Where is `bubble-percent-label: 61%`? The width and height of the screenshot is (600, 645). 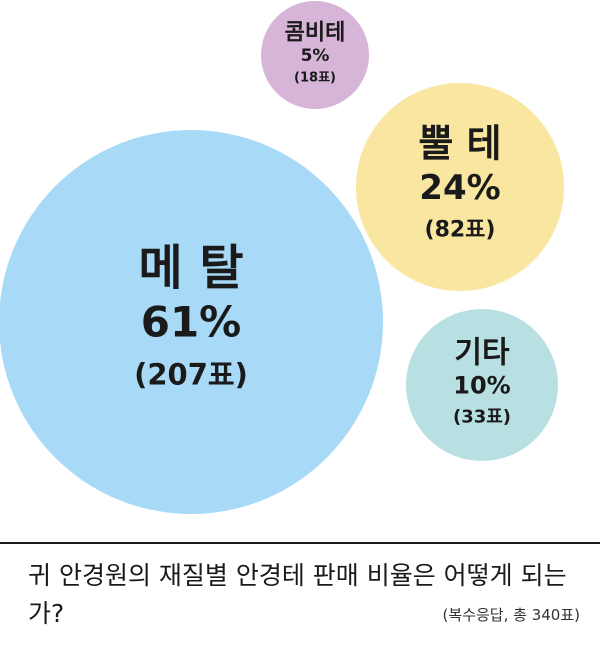 bubble-percent-label: 61% is located at coordinates (191, 322).